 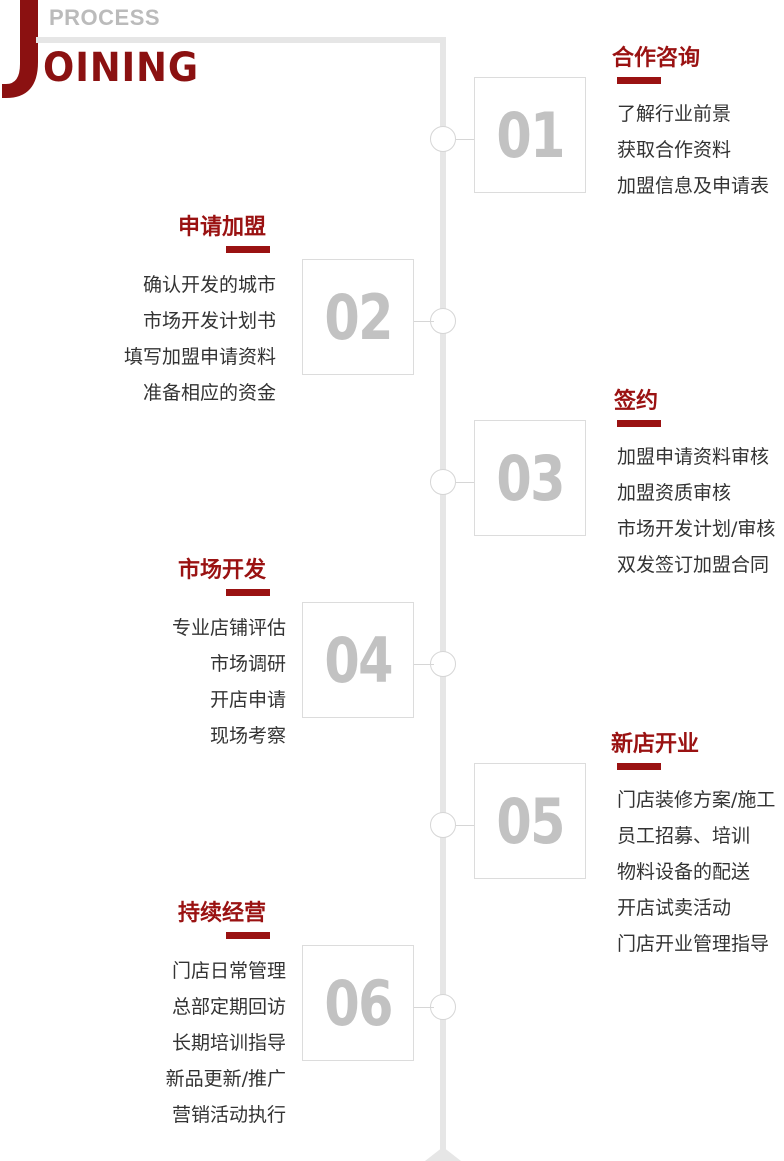 What do you see at coordinates (228, 1115) in the screenshot?
I see `list-item: 营销活动执行` at bounding box center [228, 1115].